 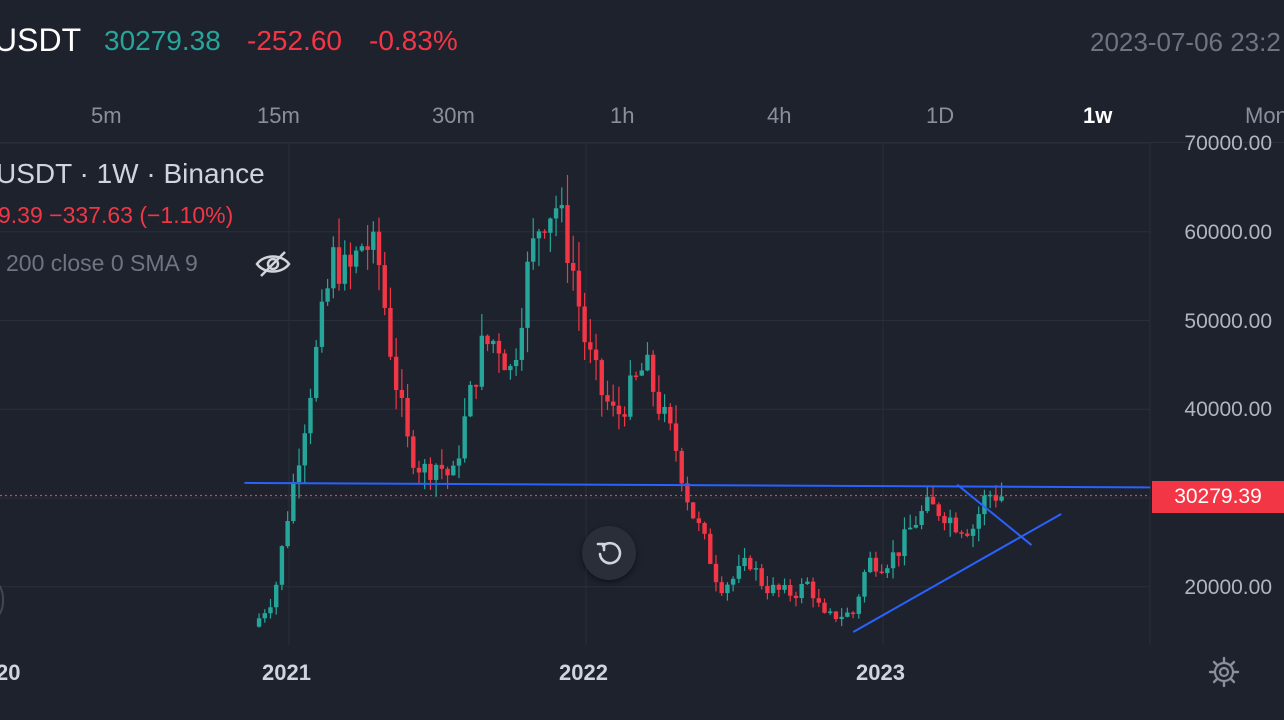 What do you see at coordinates (278, 115) in the screenshot?
I see `tab-15m: 15m` at bounding box center [278, 115].